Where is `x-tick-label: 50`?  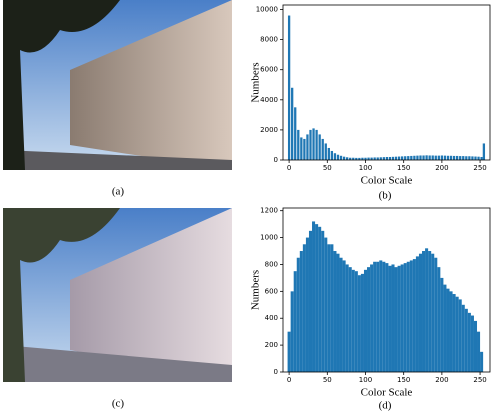 x-tick-label: 50 is located at coordinates (327, 380).